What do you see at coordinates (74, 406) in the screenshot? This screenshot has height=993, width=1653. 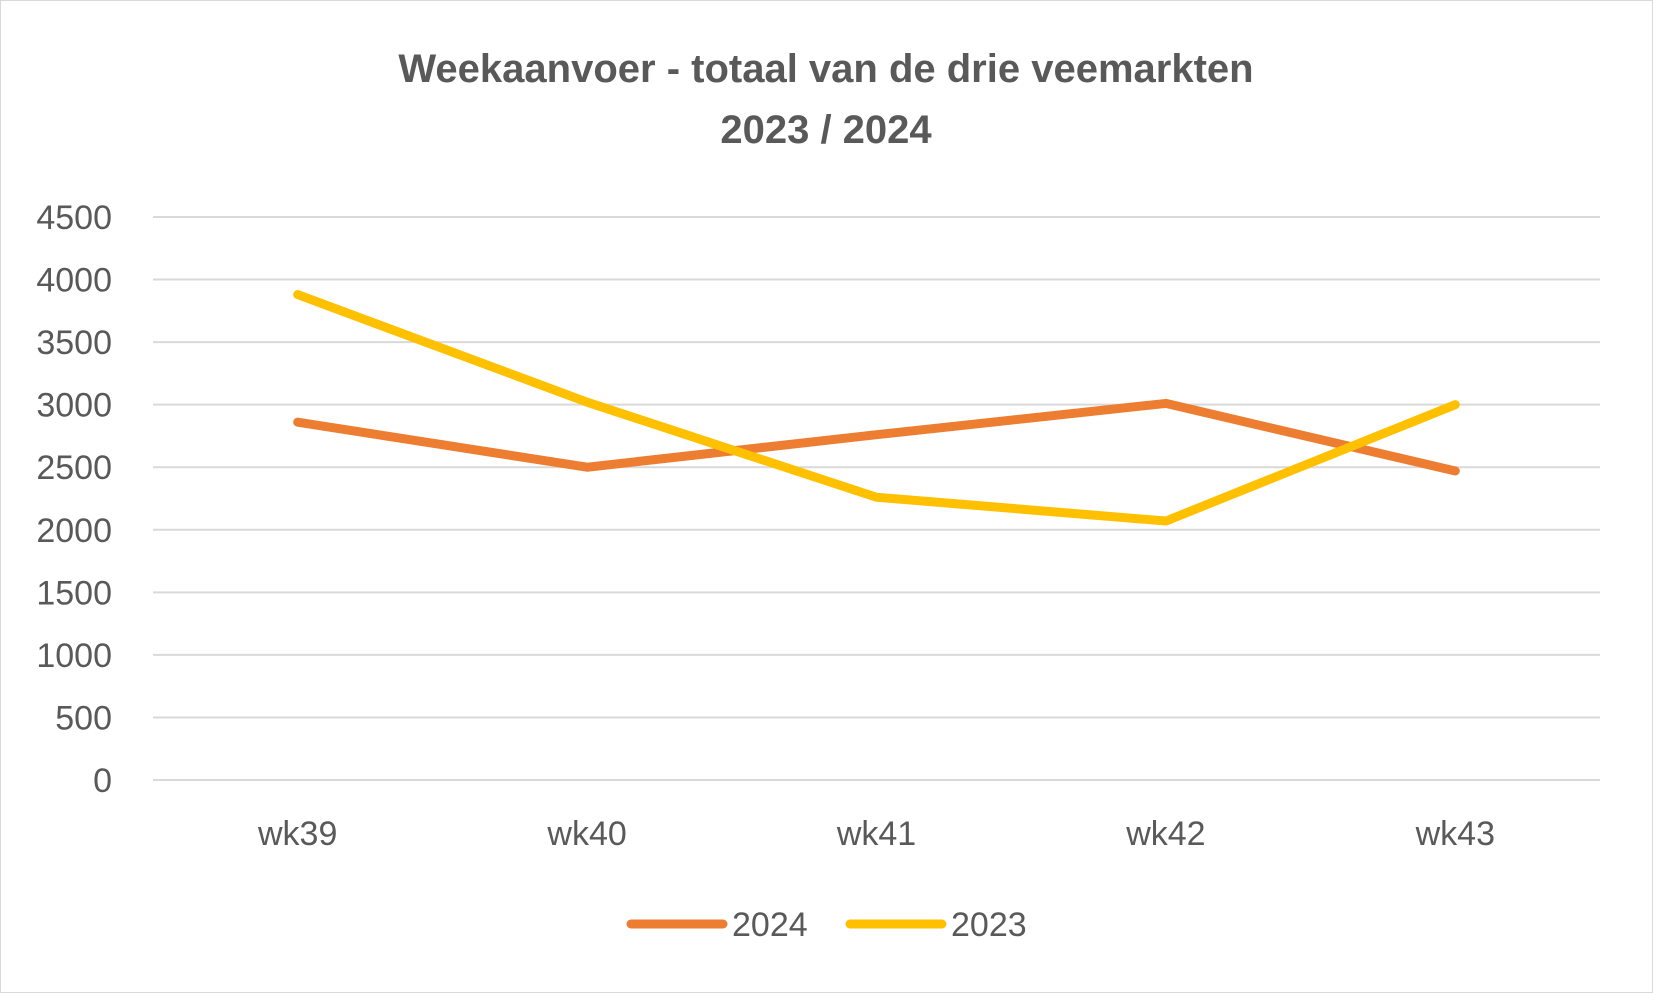 I see `y-tick-label: 3000` at bounding box center [74, 406].